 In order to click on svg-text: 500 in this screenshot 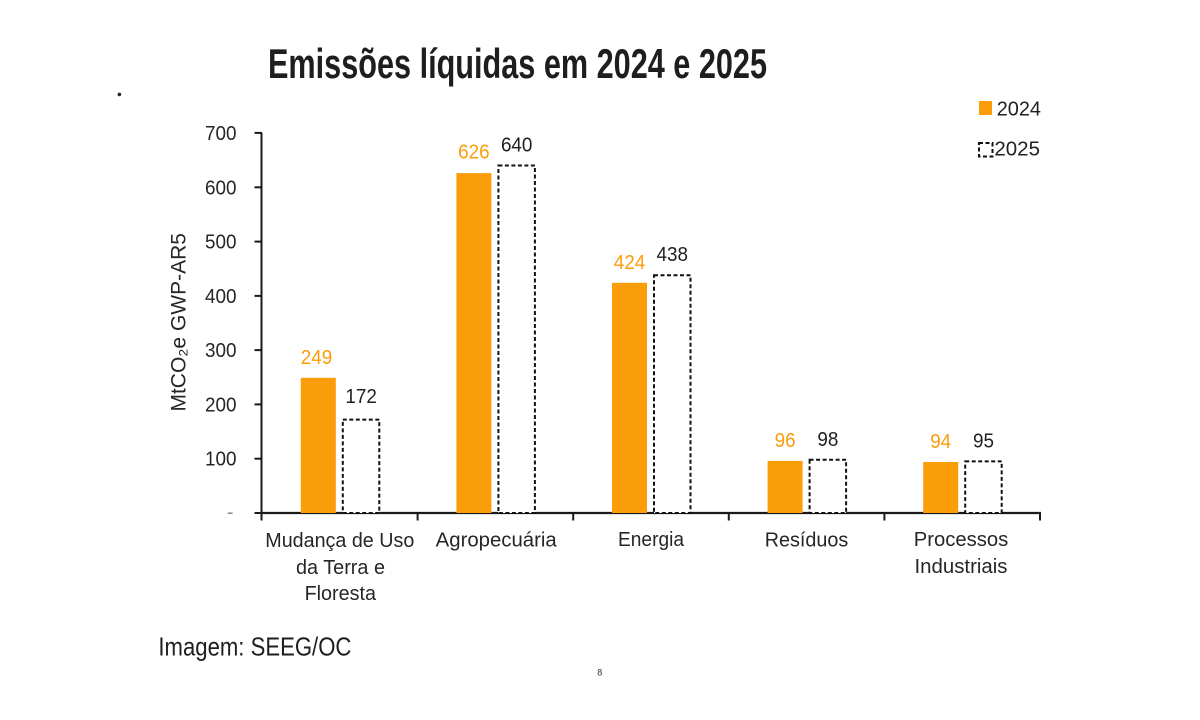, I will do `click(221, 243)`.